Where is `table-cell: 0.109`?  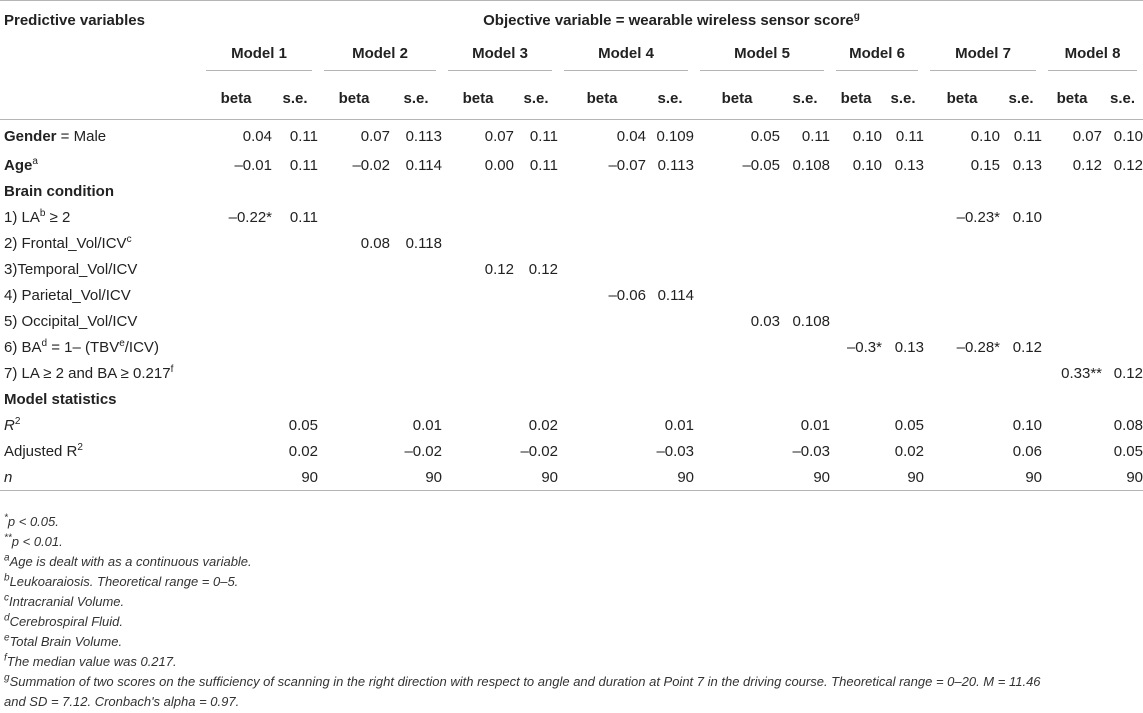 table-cell: 0.109 is located at coordinates (675, 136).